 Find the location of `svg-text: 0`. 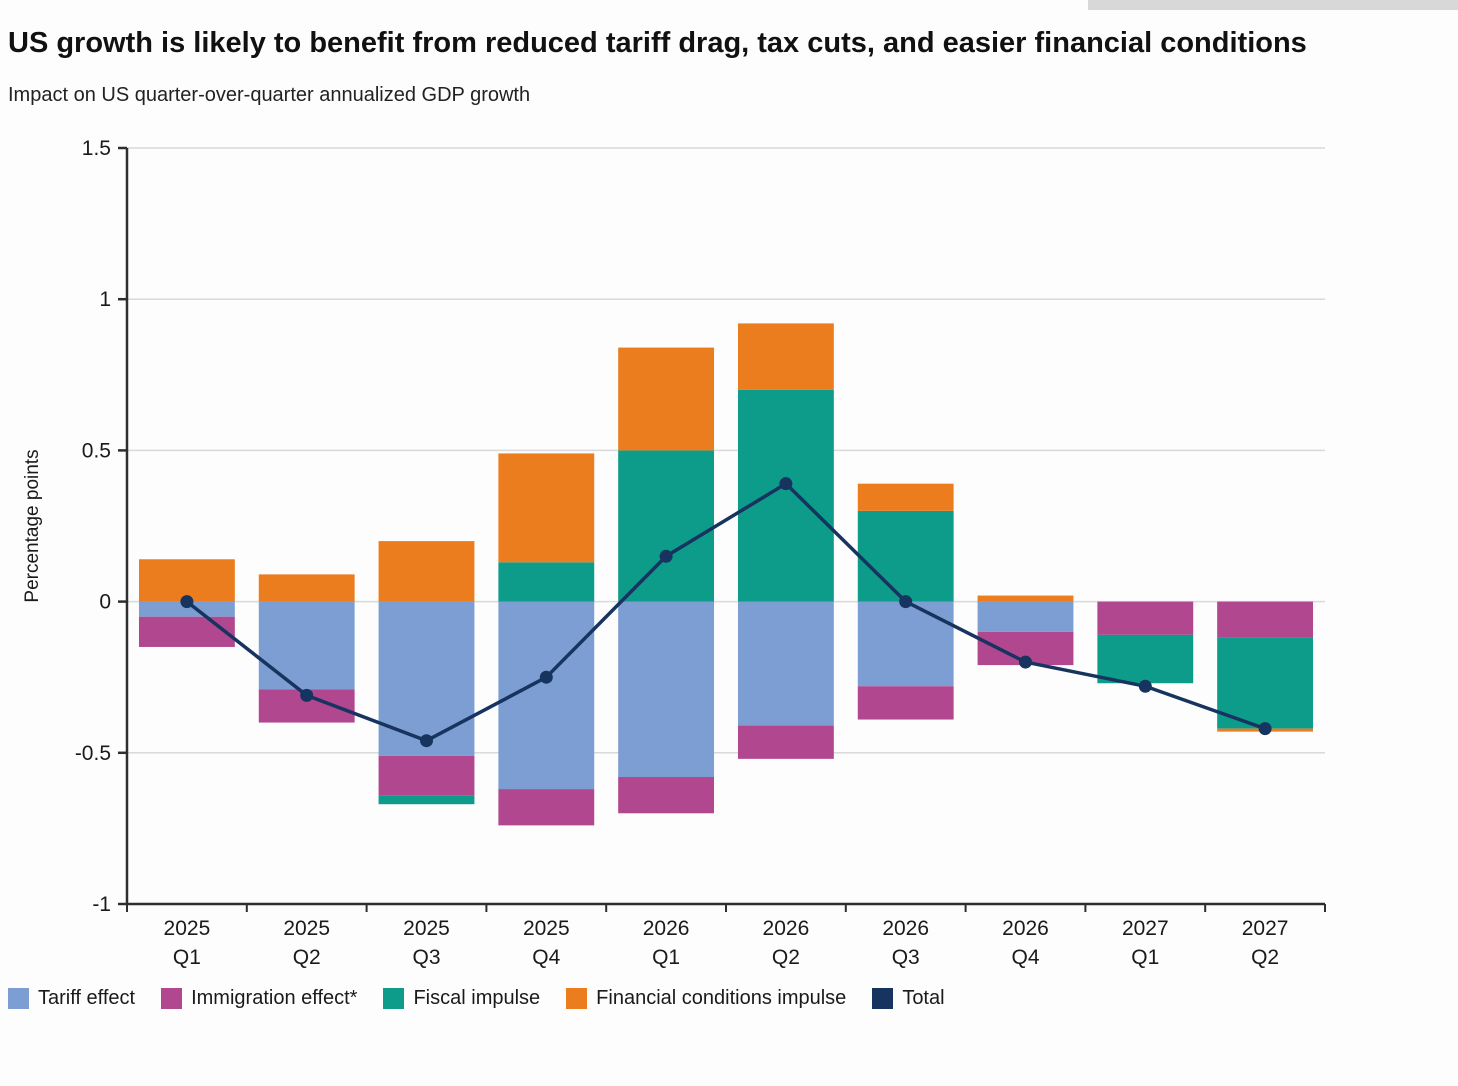

svg-text: 0 is located at coordinates (105, 601).